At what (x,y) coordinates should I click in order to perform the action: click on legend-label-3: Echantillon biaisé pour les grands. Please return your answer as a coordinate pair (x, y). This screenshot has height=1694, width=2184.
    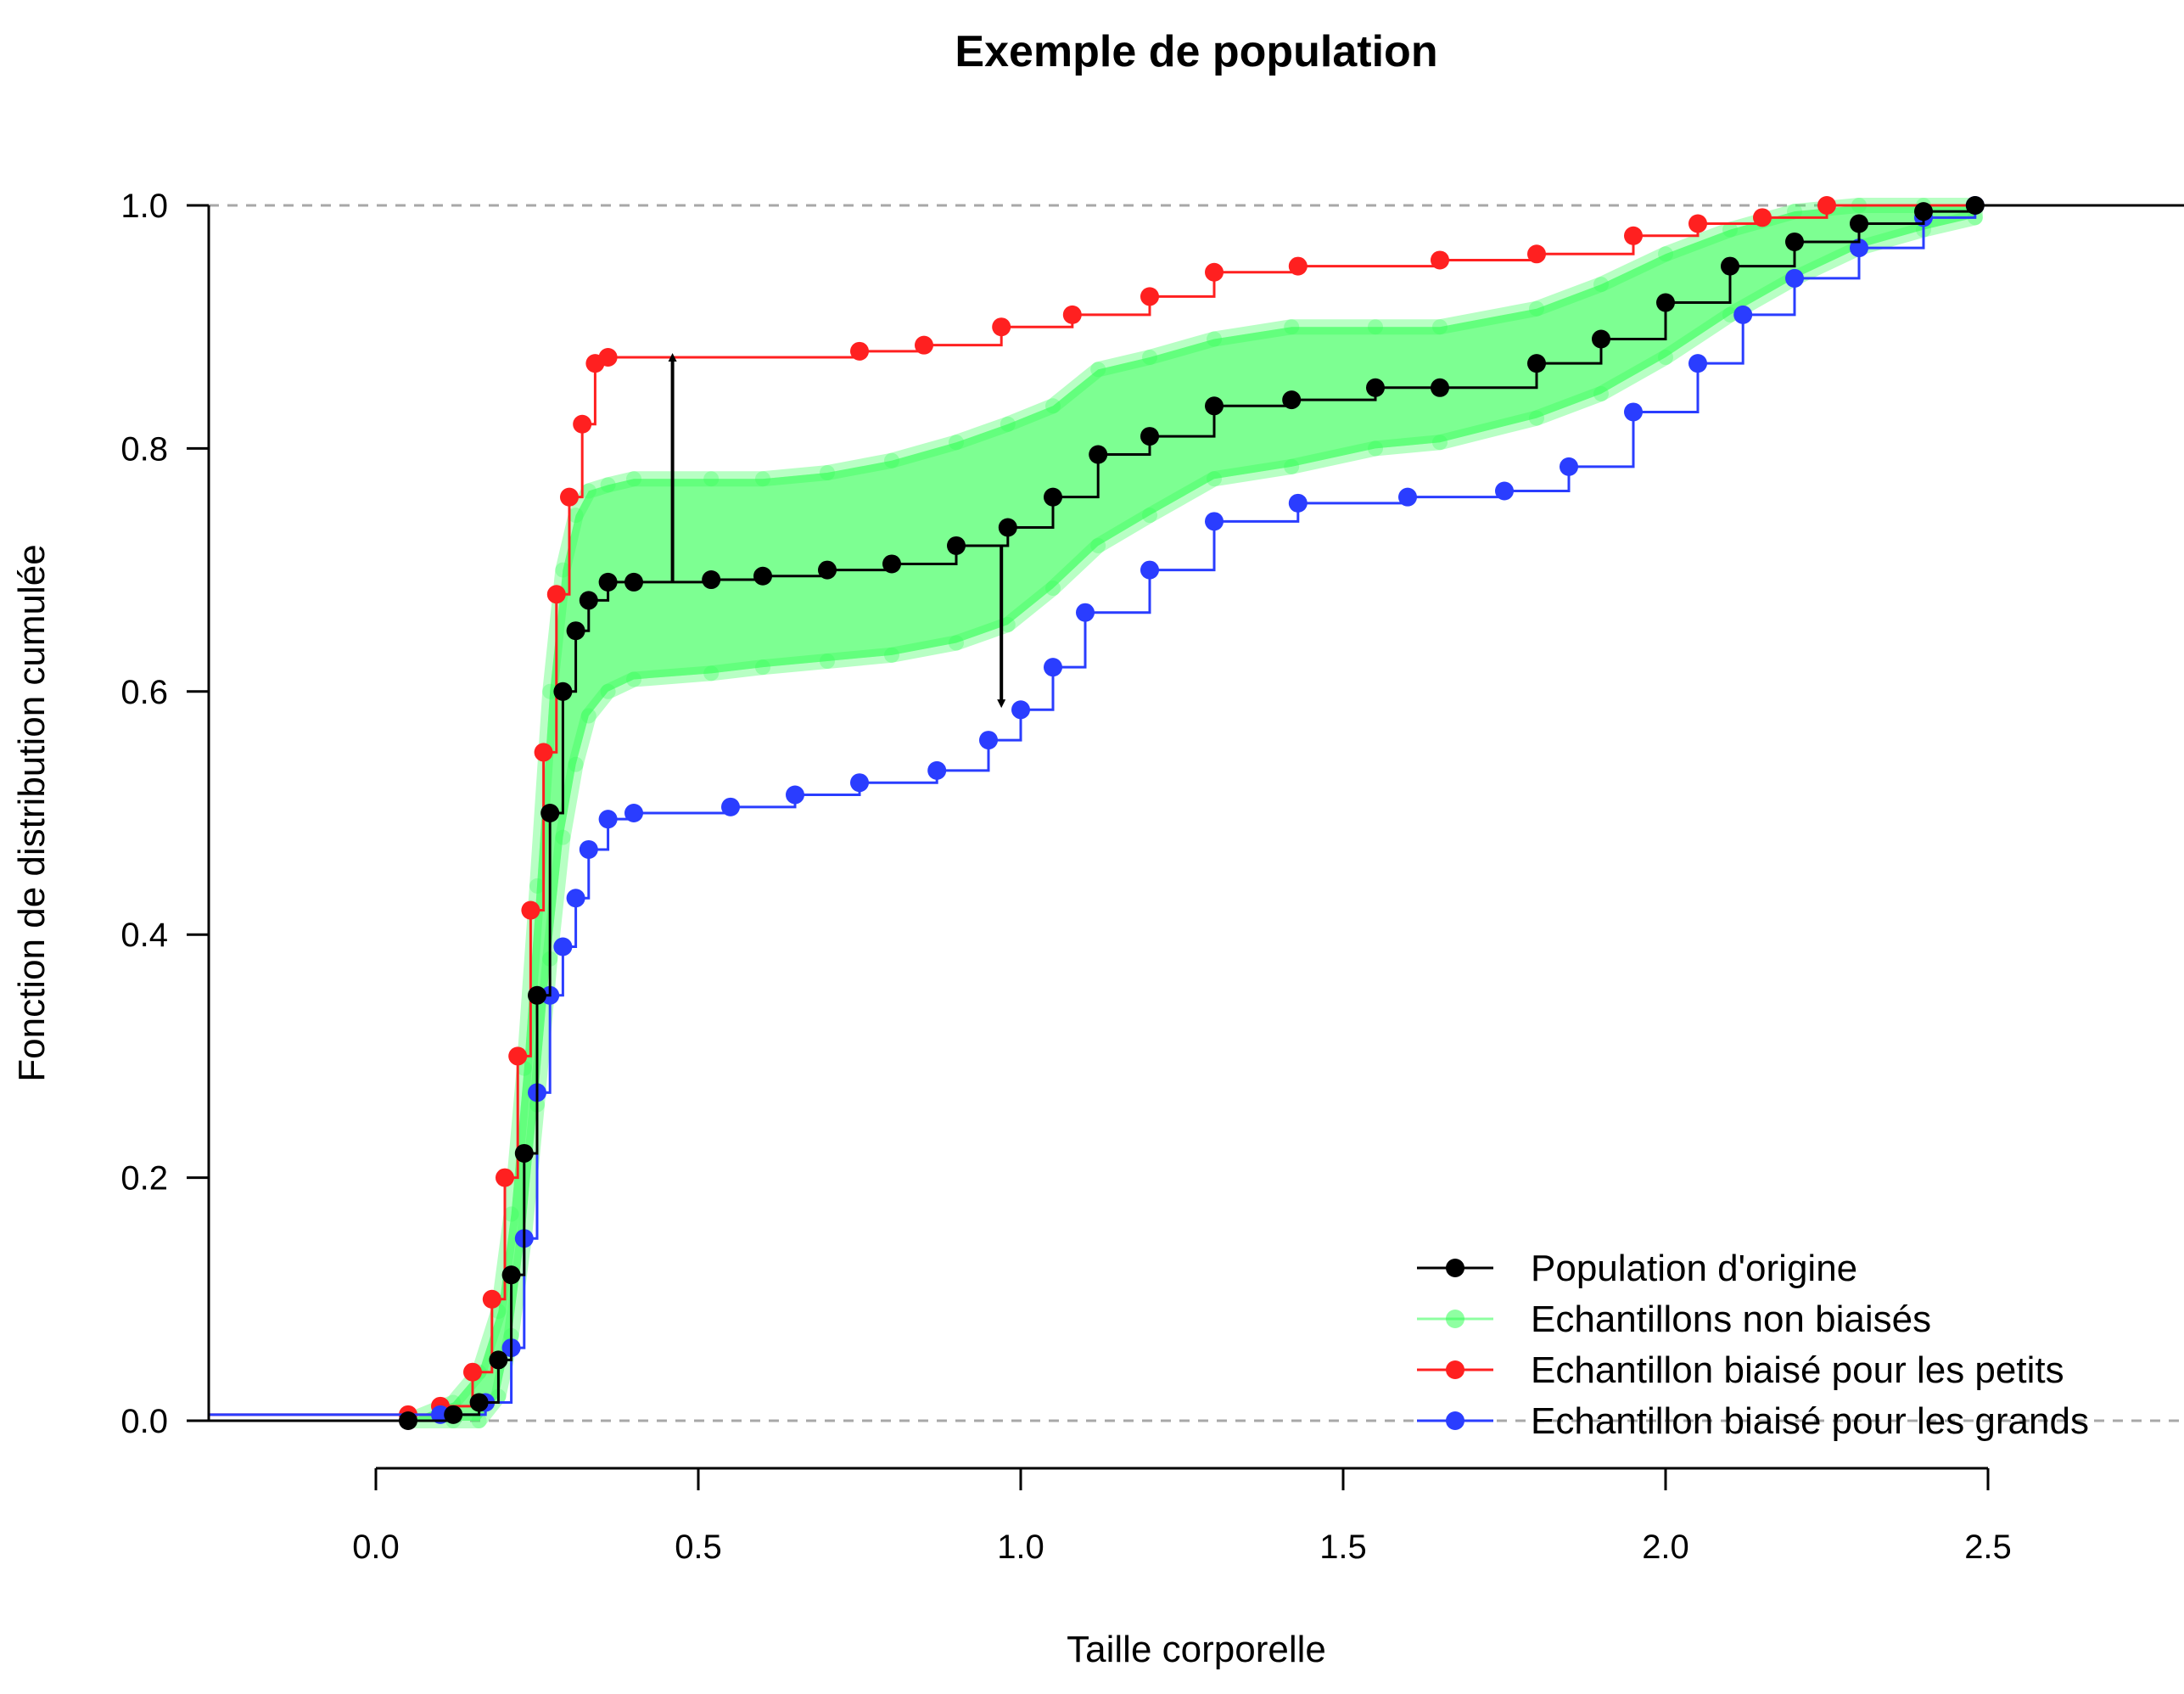
    Looking at the image, I should click on (1810, 1421).